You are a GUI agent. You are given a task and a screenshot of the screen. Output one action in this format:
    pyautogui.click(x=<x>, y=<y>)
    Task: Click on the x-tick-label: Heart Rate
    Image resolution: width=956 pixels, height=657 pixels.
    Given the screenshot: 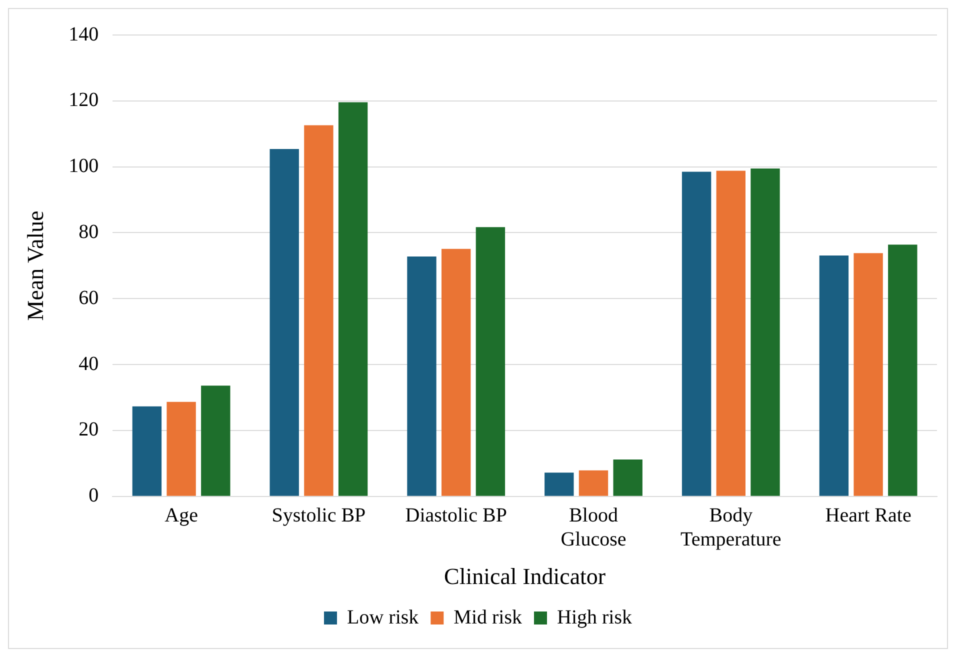 What is the action you would take?
    pyautogui.click(x=868, y=515)
    